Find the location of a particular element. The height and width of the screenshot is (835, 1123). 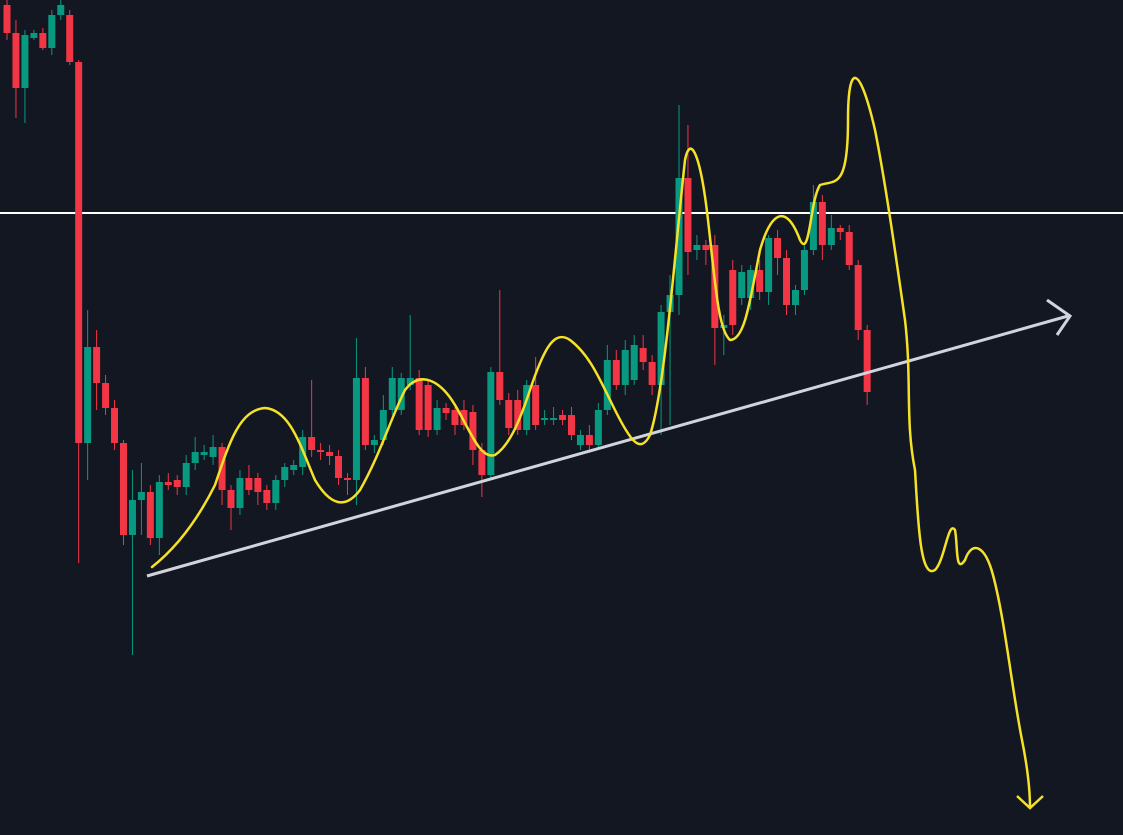

trend-arrow is located at coordinates (1059, 317).